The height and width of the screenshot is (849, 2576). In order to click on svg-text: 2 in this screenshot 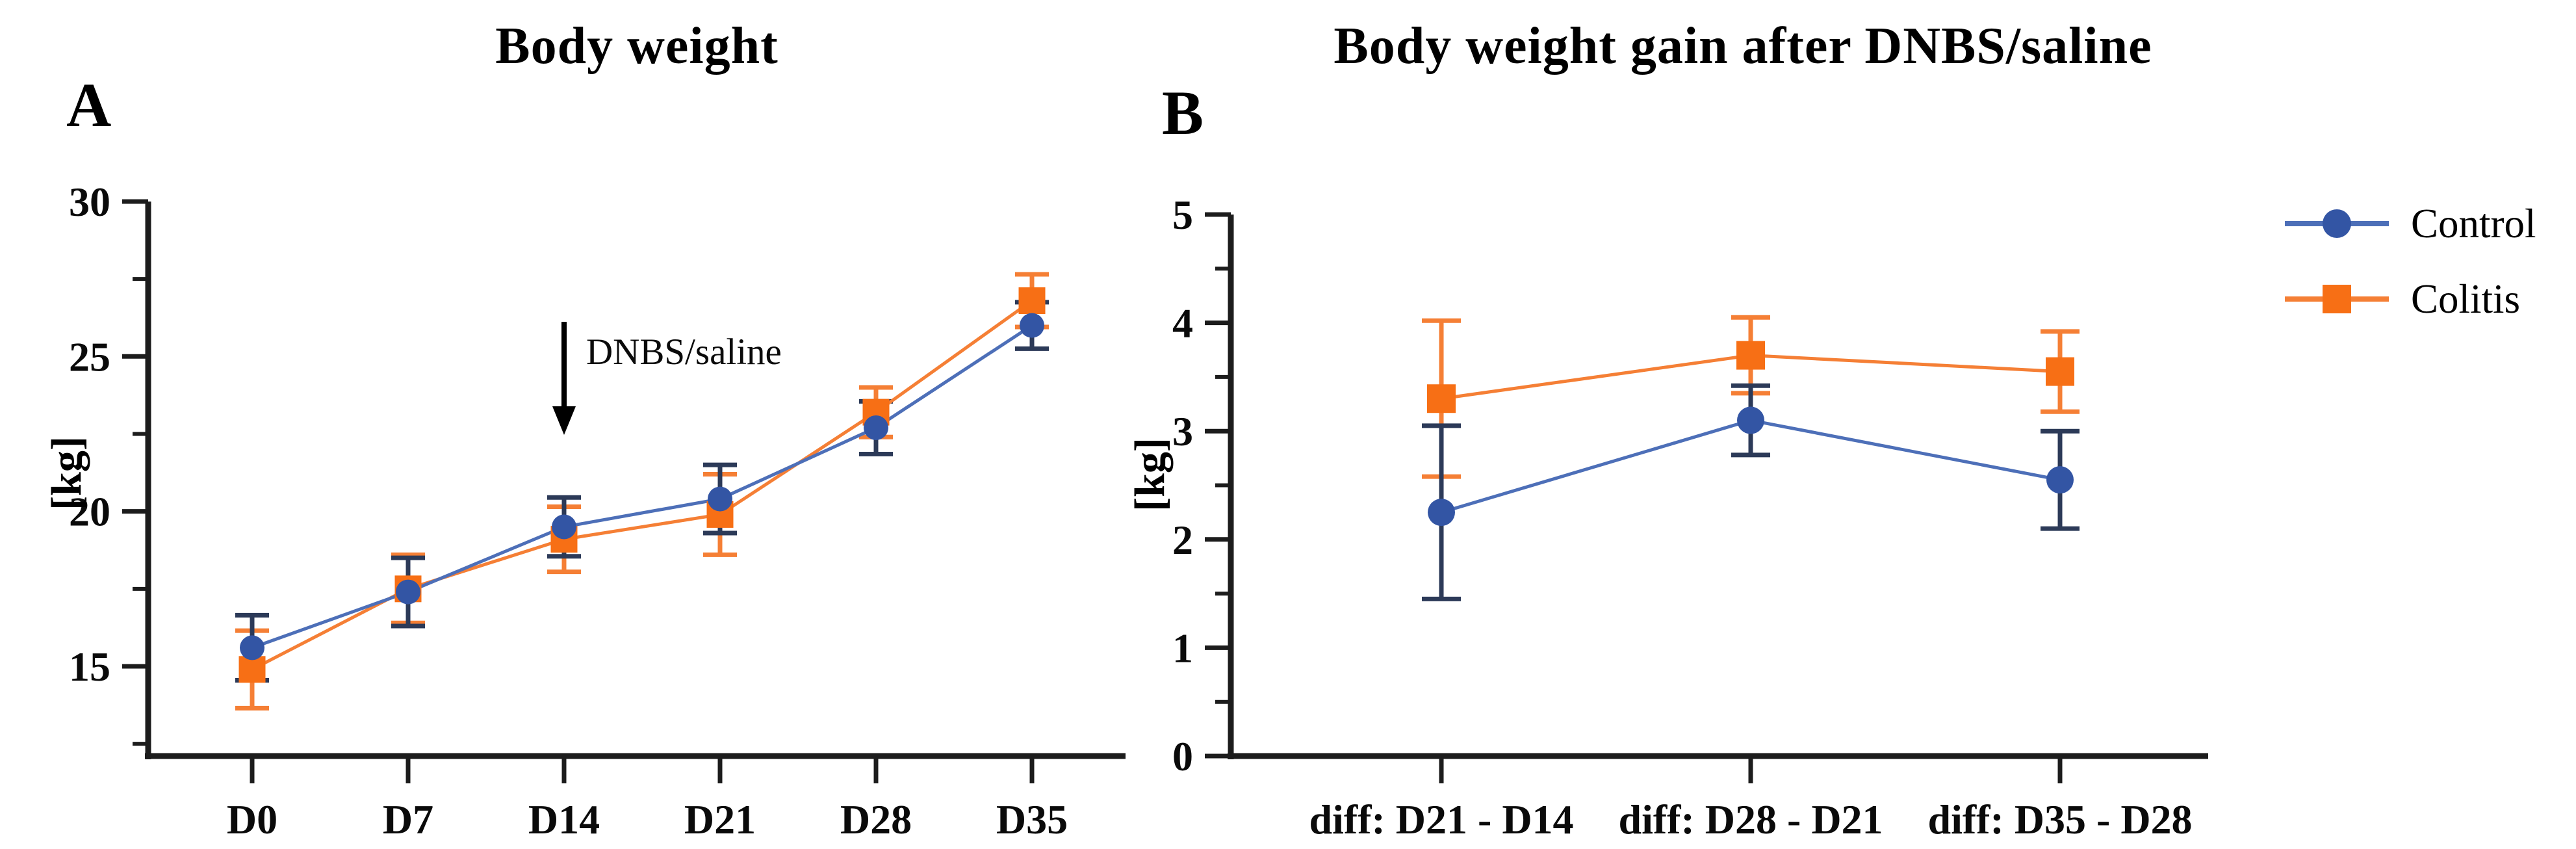, I will do `click(1182, 540)`.